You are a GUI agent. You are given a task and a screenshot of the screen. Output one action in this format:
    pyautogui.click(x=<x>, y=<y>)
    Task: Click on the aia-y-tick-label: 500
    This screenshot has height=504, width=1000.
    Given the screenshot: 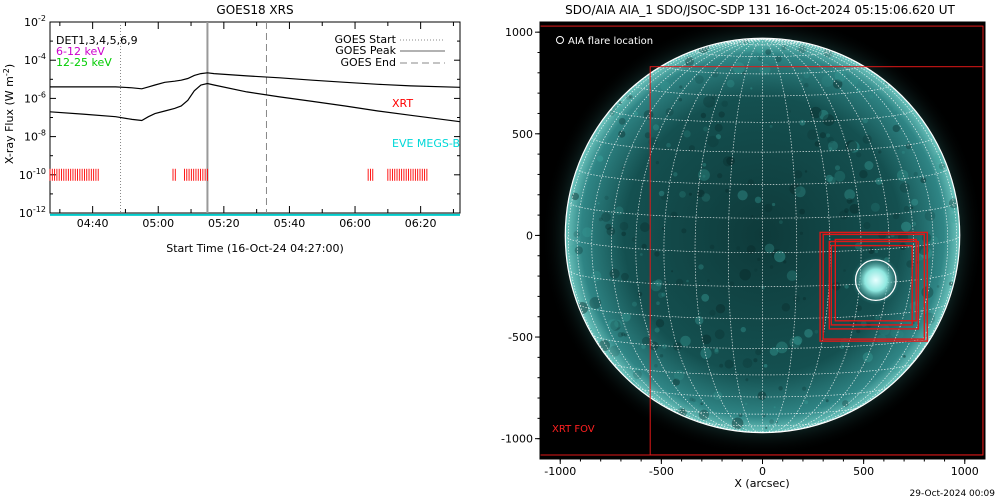 What is the action you would take?
    pyautogui.click(x=522, y=134)
    